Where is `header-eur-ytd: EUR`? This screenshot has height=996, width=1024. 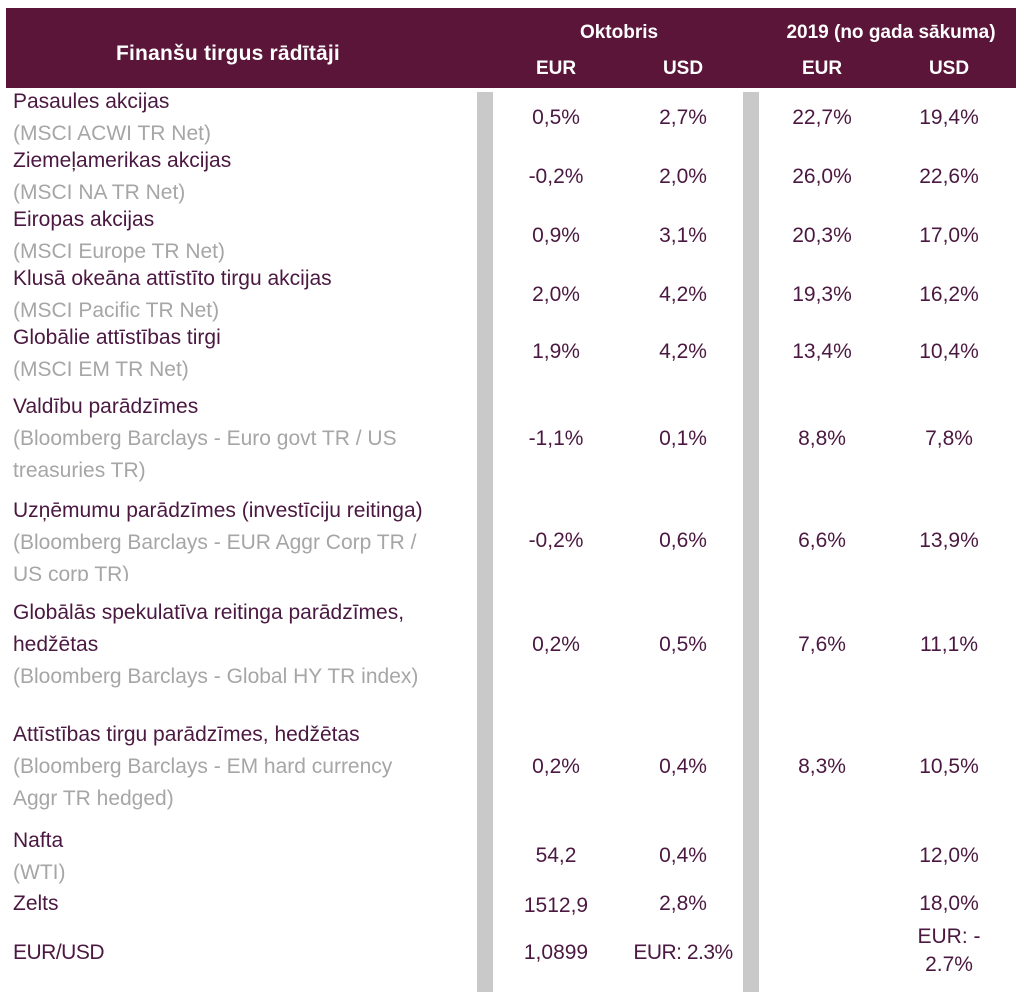 header-eur-ytd: EUR is located at coordinates (822, 68).